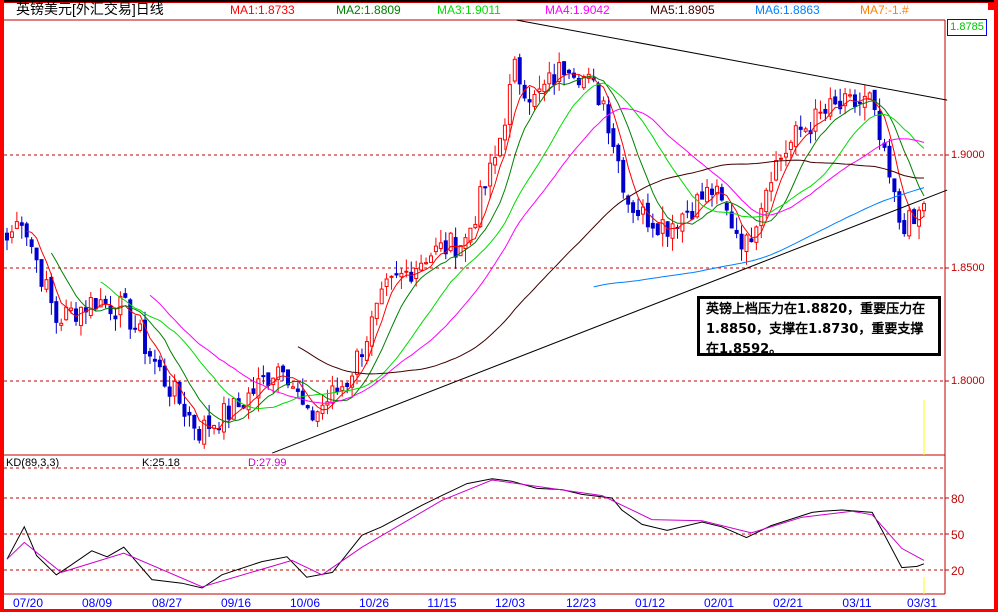  What do you see at coordinates (499, 2) in the screenshot?
I see `window-frame-line` at bounding box center [499, 2].